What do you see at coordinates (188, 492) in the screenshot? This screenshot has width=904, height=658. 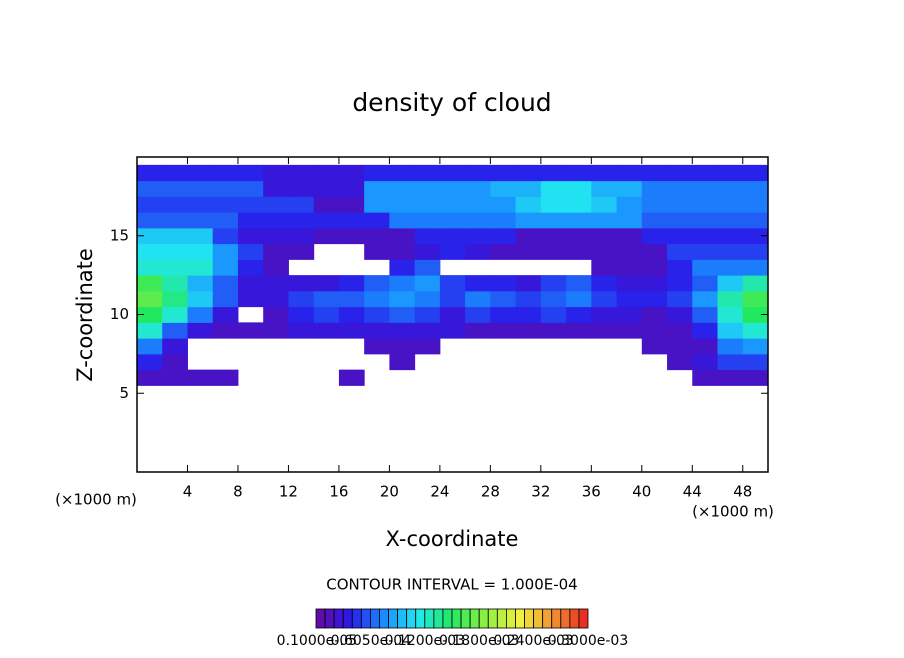 I see `x-tick-label: 4` at bounding box center [188, 492].